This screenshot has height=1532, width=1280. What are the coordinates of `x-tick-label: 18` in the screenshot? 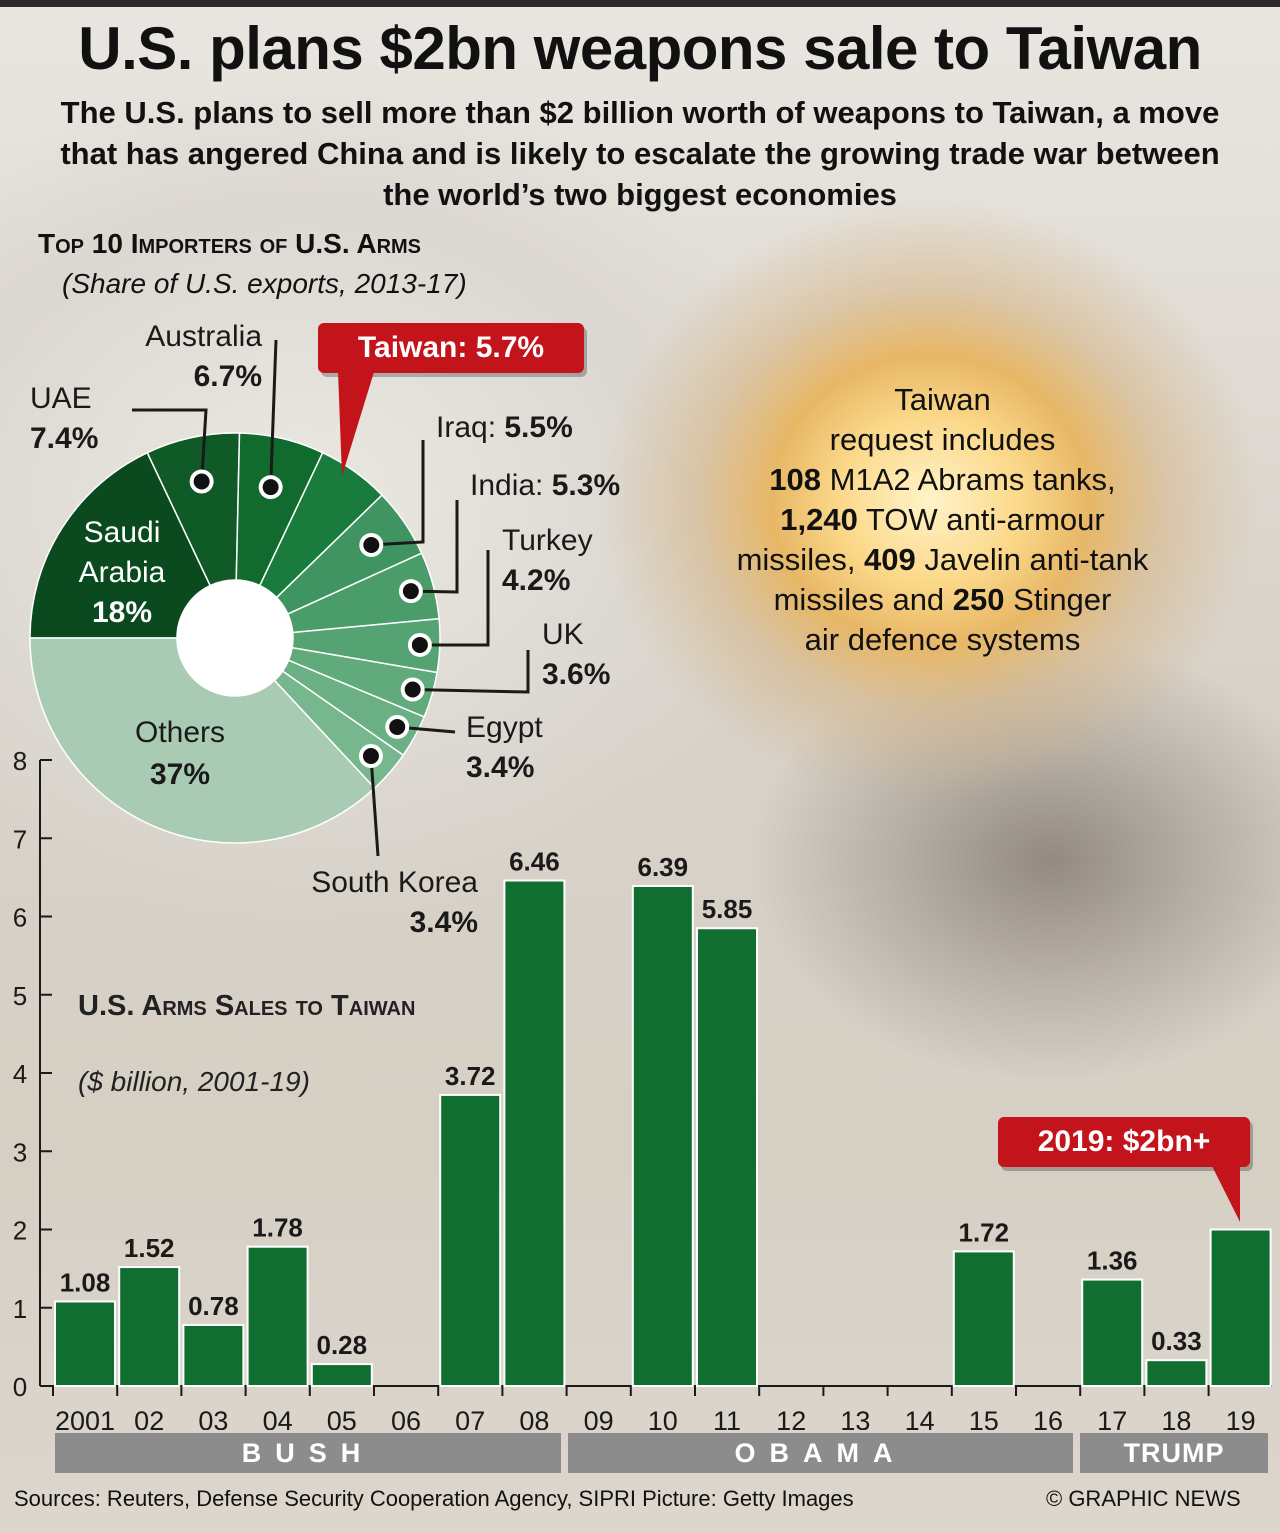 It's located at (1176, 1418).